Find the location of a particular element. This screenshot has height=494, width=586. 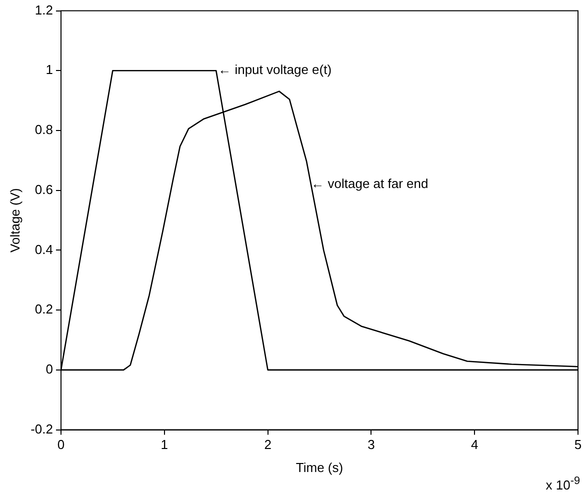

text: x 10$^{-9}$ is located at coordinates (563, 483).